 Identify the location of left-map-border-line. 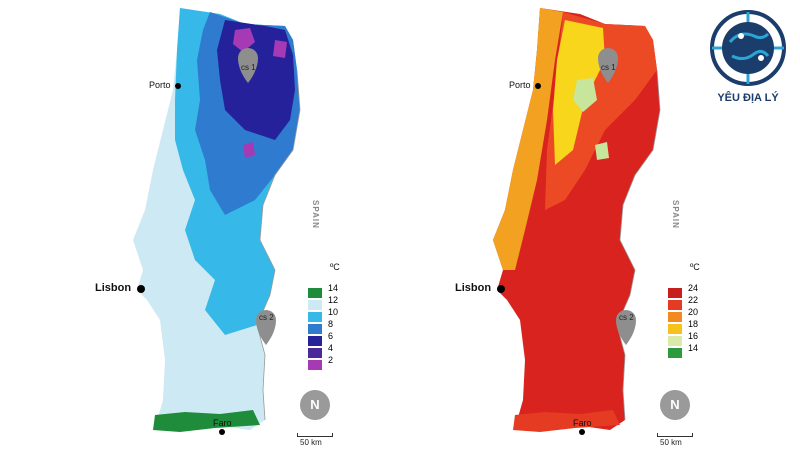
(278, 245).